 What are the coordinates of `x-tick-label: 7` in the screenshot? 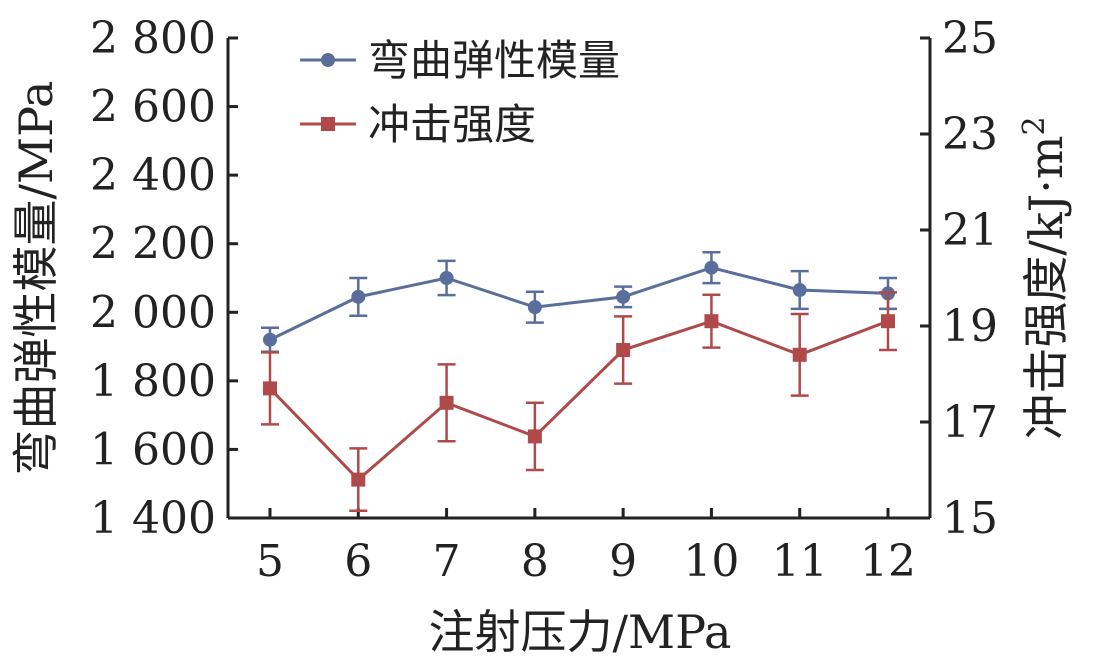 It's located at (447, 561).